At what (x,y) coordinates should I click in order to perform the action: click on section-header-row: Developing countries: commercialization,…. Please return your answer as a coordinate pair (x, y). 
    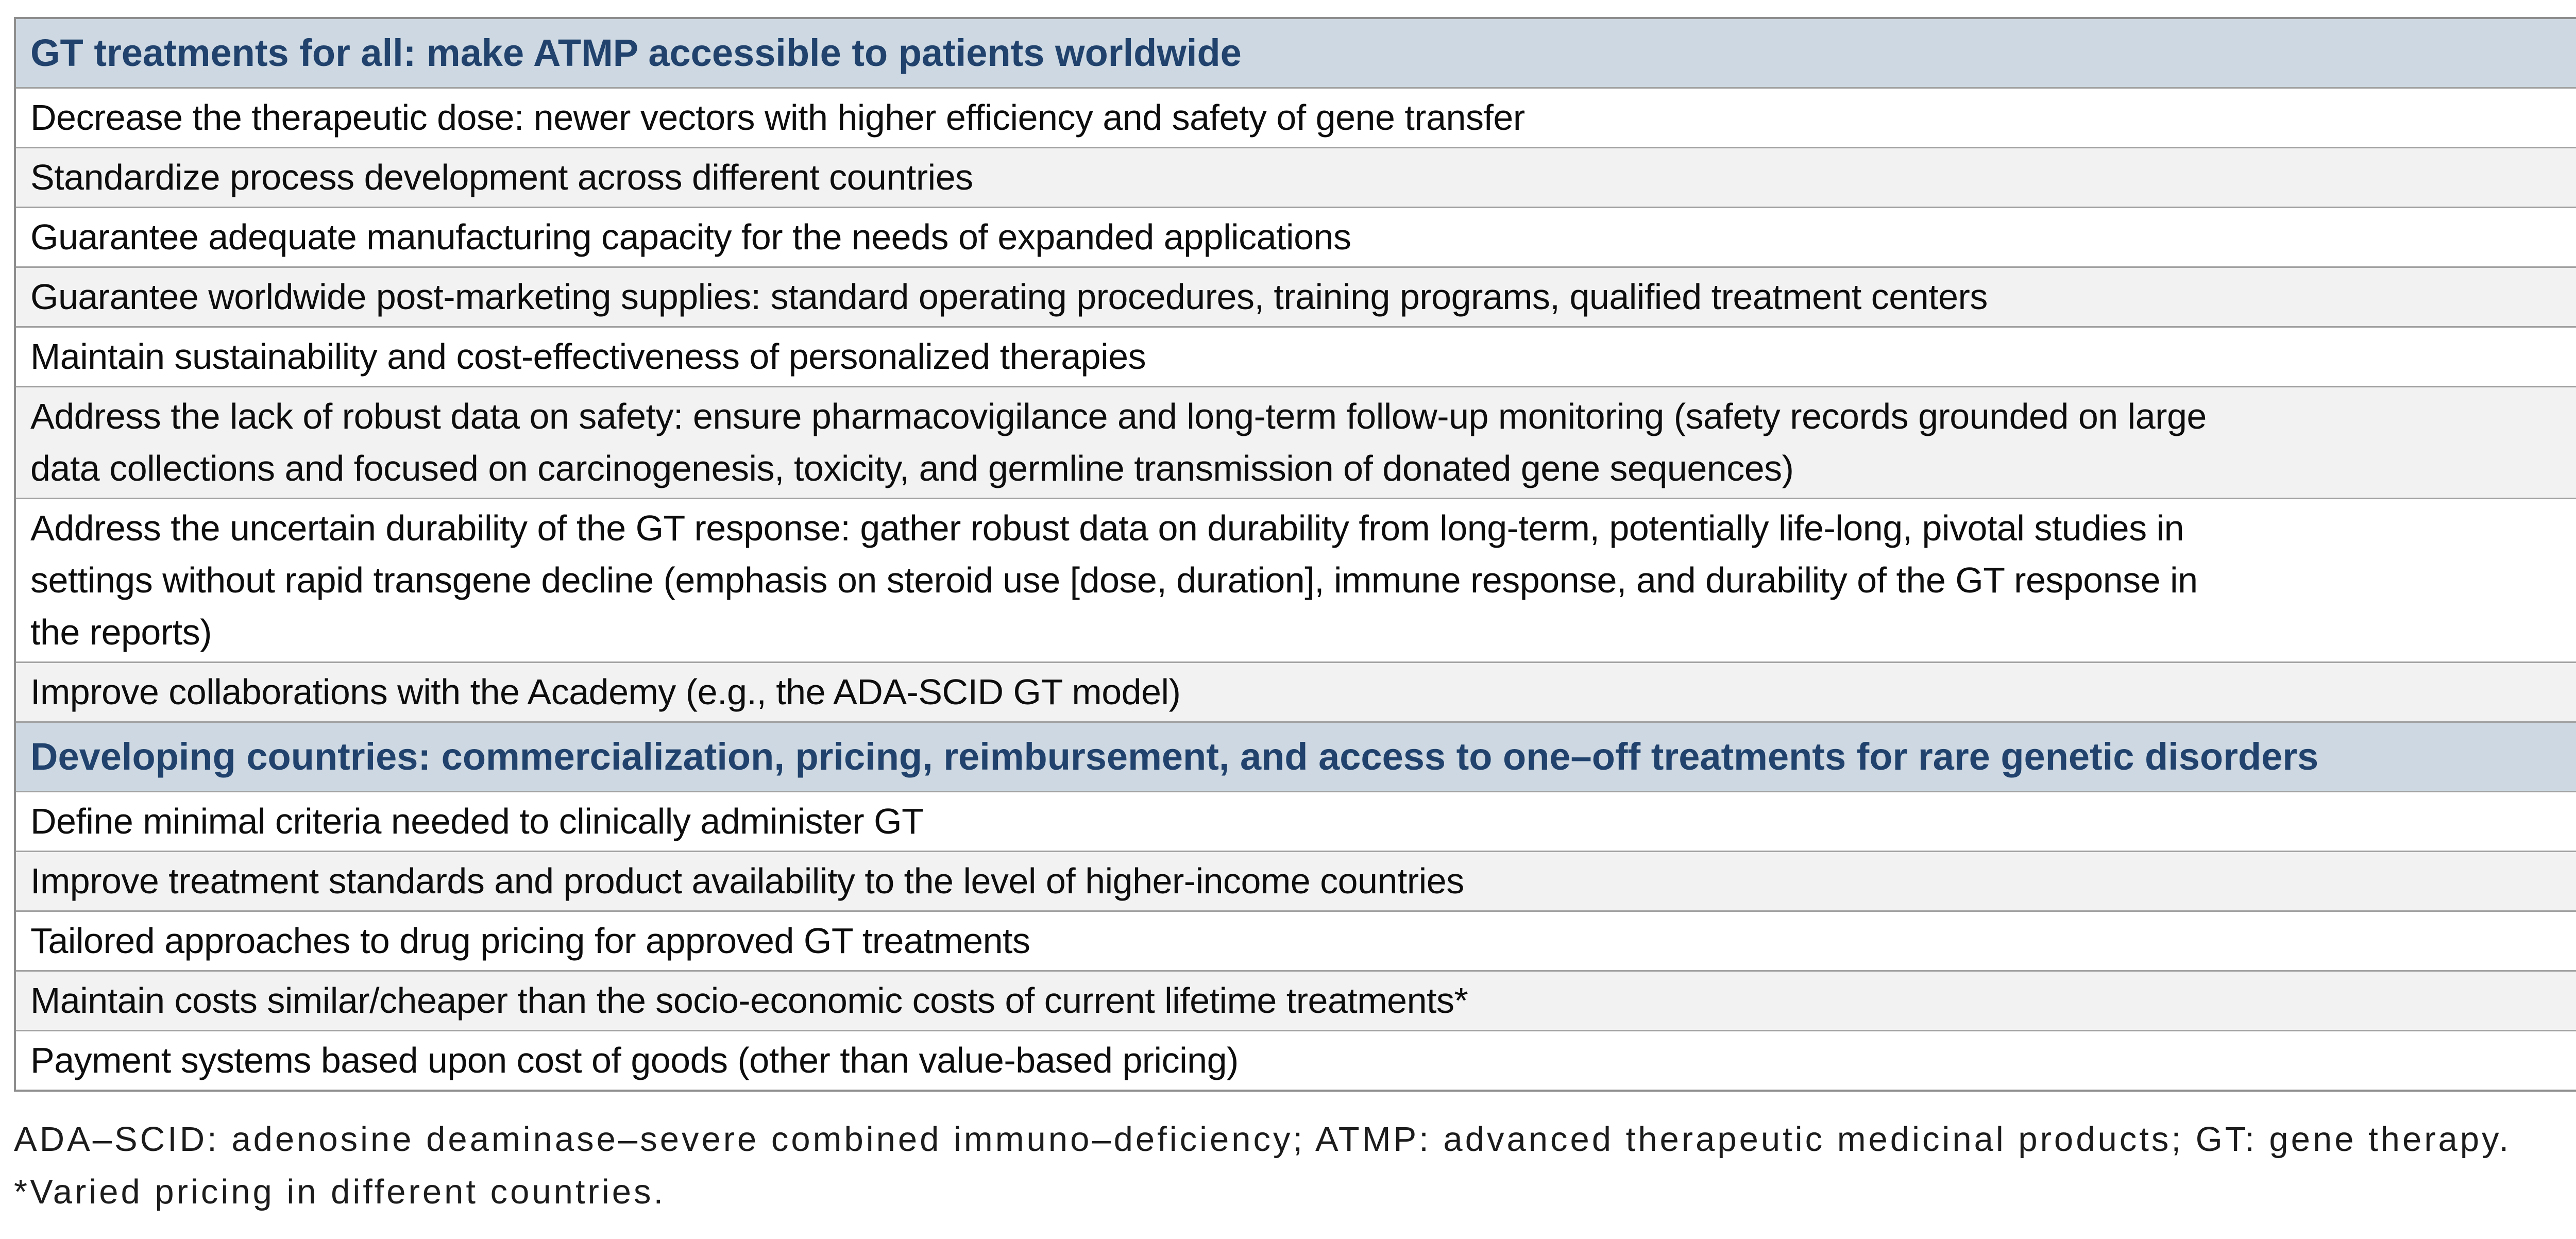
    Looking at the image, I should click on (1296, 756).